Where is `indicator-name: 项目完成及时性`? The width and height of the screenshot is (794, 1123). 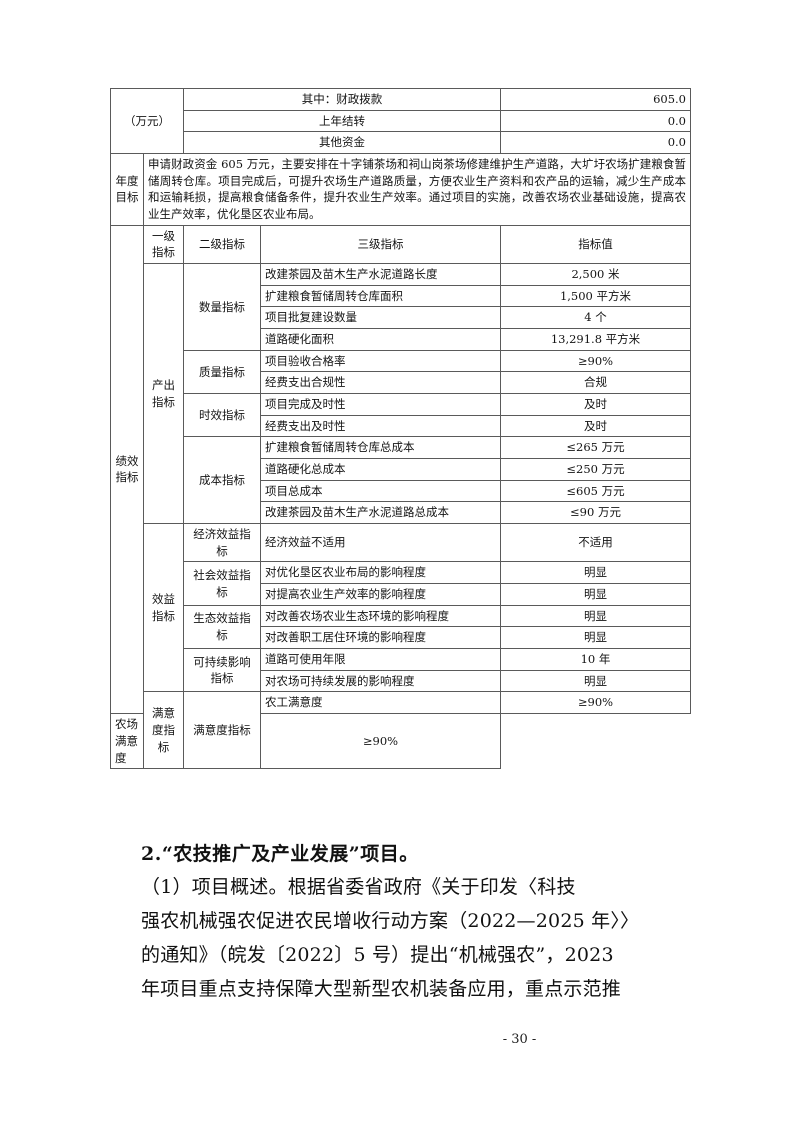 indicator-name: 项目完成及时性 is located at coordinates (380, 404).